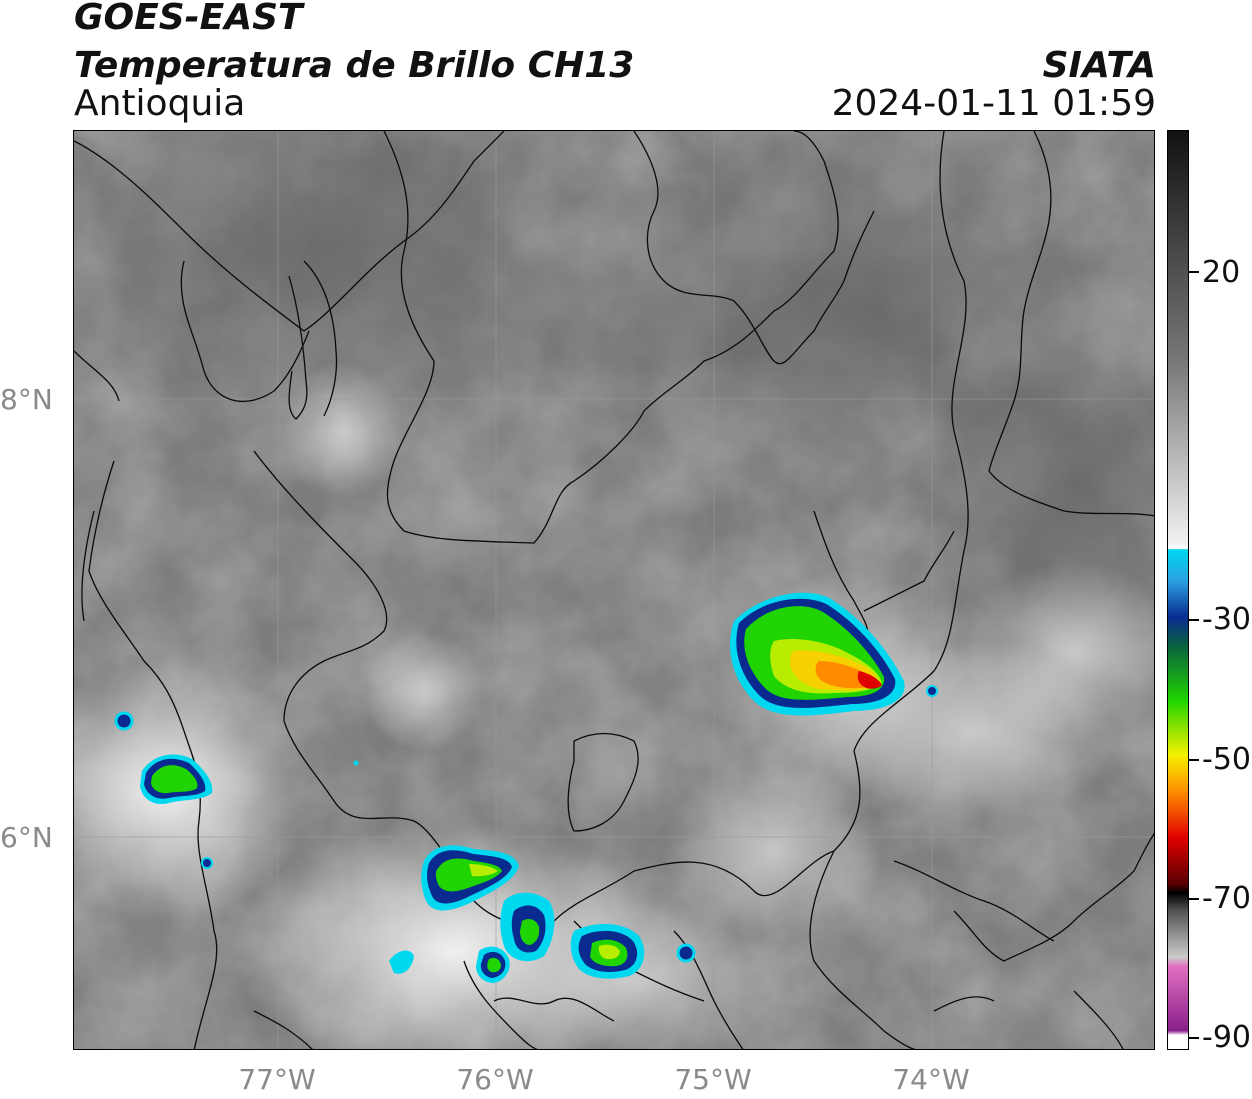 This screenshot has height=1099, width=1252. I want to click on lon-label-76w: 76°W, so click(495, 1079).